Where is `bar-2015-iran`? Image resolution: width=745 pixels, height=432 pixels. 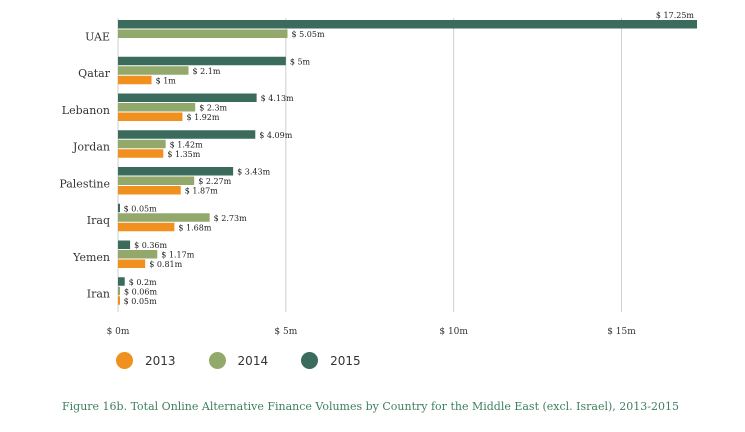
bar-2015-iran is located at coordinates (121, 281).